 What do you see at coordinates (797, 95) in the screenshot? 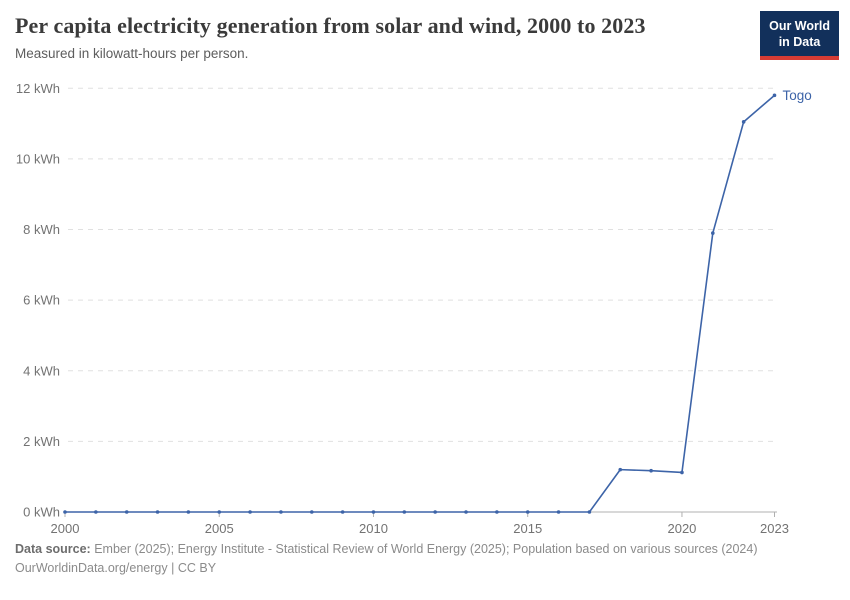
I see `series-end-label: Togo` at bounding box center [797, 95].